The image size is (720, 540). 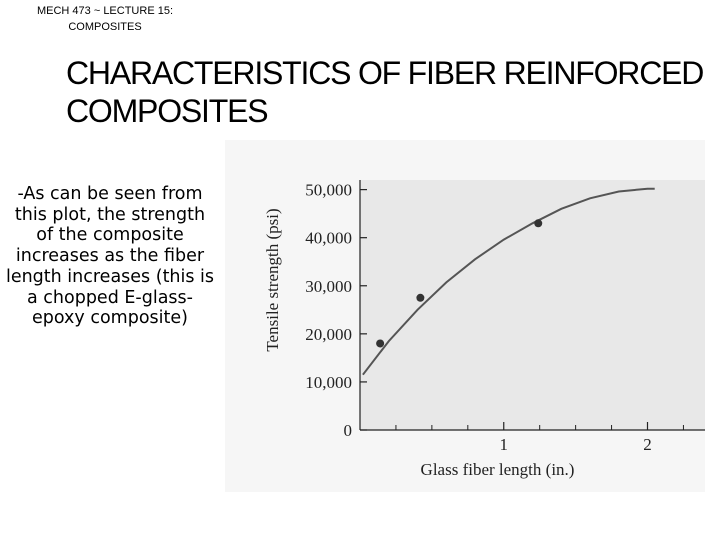 What do you see at coordinates (348, 430) in the screenshot?
I see `y-tick-label: 0` at bounding box center [348, 430].